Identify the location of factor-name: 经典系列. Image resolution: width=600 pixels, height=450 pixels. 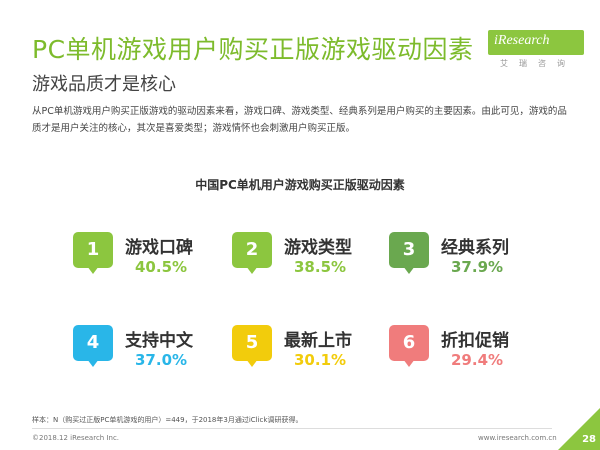
(475, 248).